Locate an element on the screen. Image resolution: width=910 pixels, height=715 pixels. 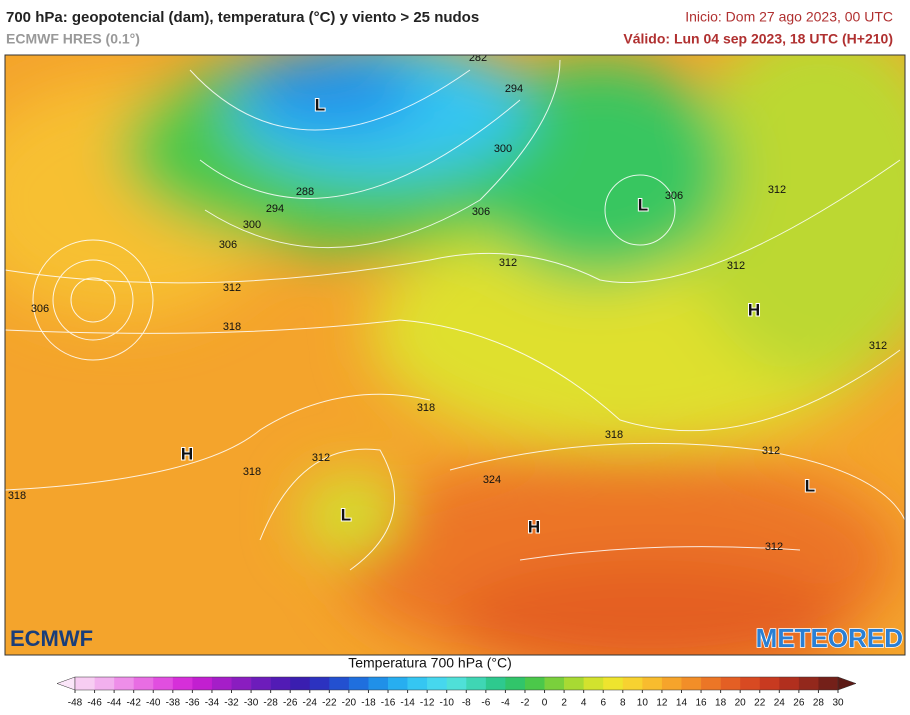
colorbar-tick-label: -28 is located at coordinates (270, 703).